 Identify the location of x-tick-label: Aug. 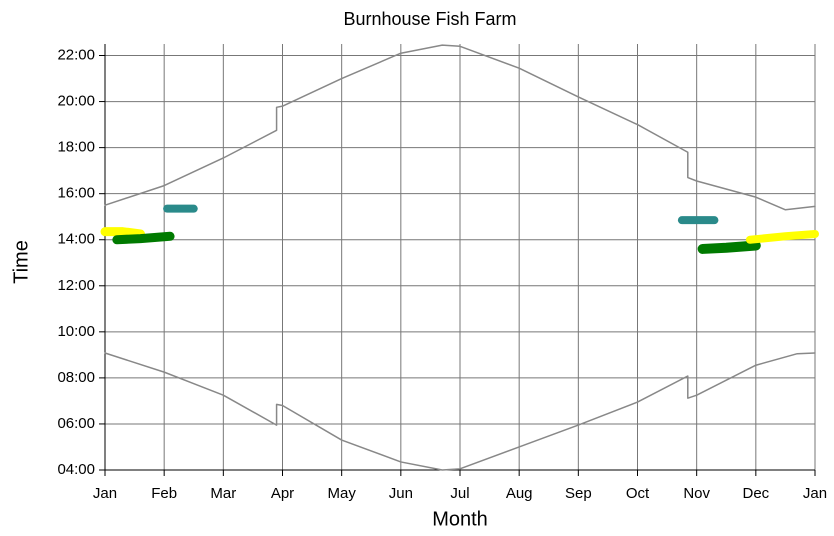
(519, 493).